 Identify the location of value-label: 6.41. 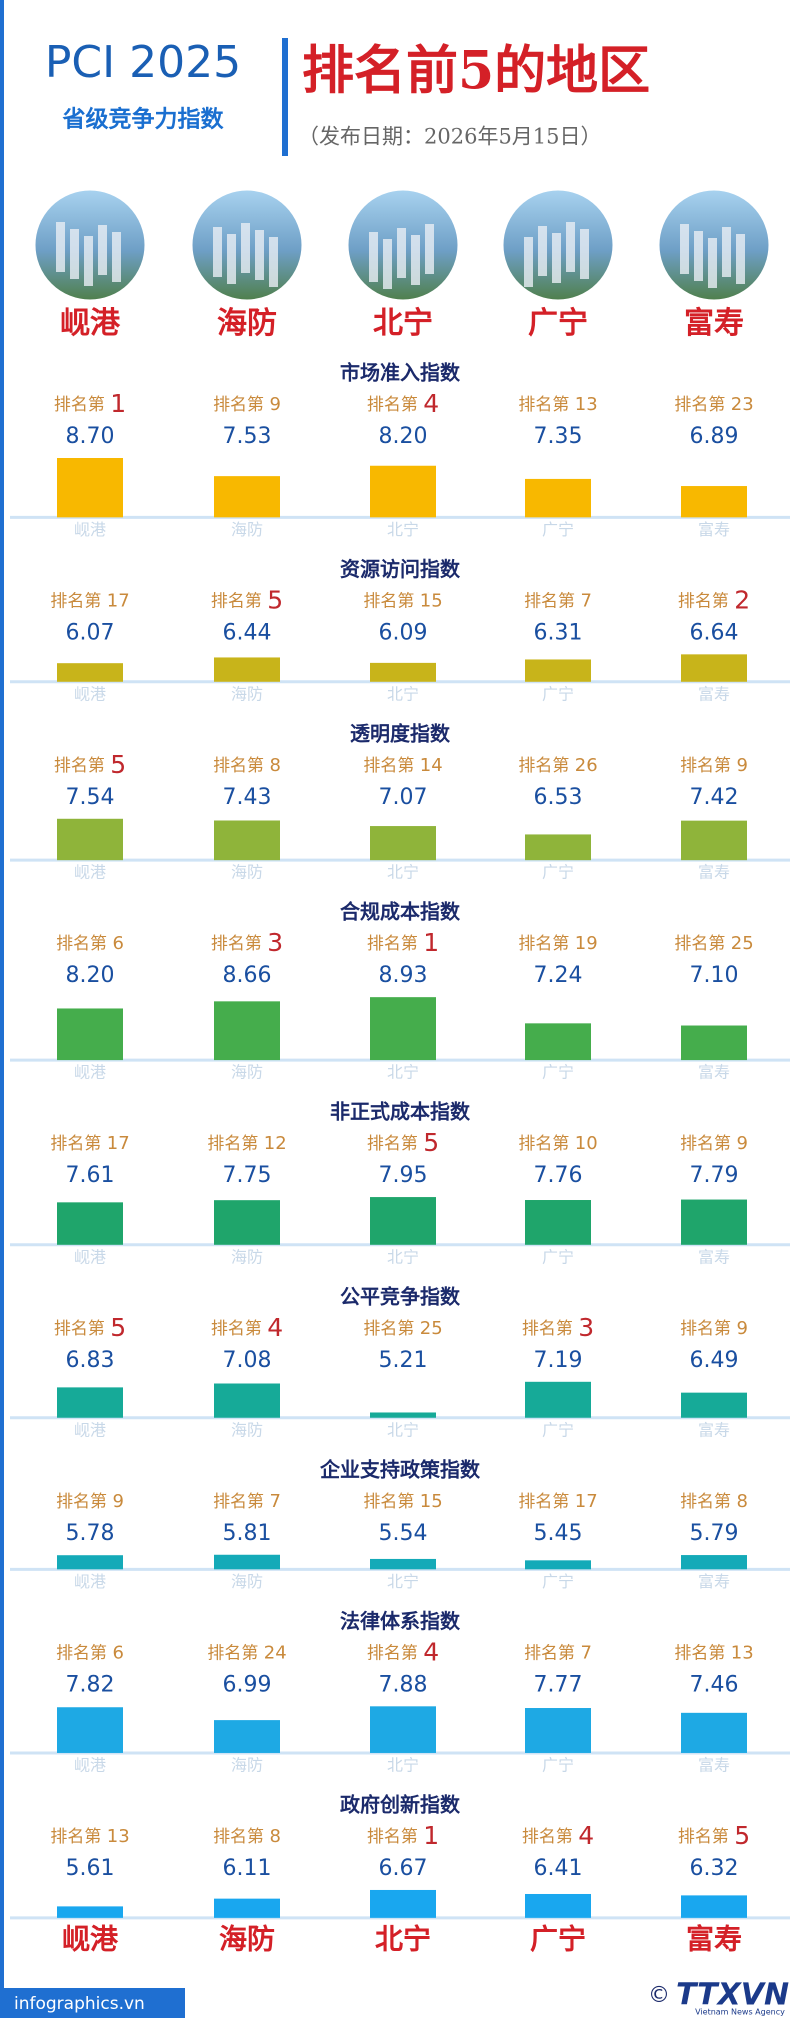
(558, 1868).